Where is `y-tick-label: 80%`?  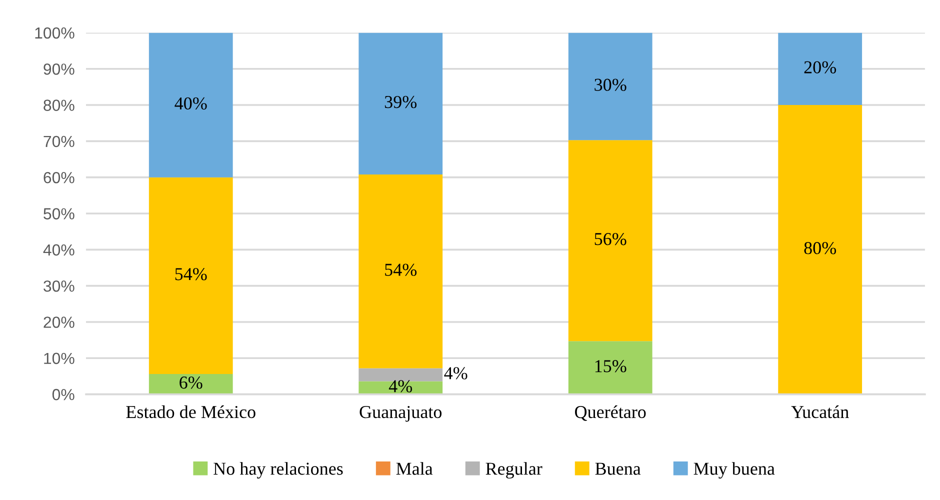
y-tick-label: 80% is located at coordinates (59, 105).